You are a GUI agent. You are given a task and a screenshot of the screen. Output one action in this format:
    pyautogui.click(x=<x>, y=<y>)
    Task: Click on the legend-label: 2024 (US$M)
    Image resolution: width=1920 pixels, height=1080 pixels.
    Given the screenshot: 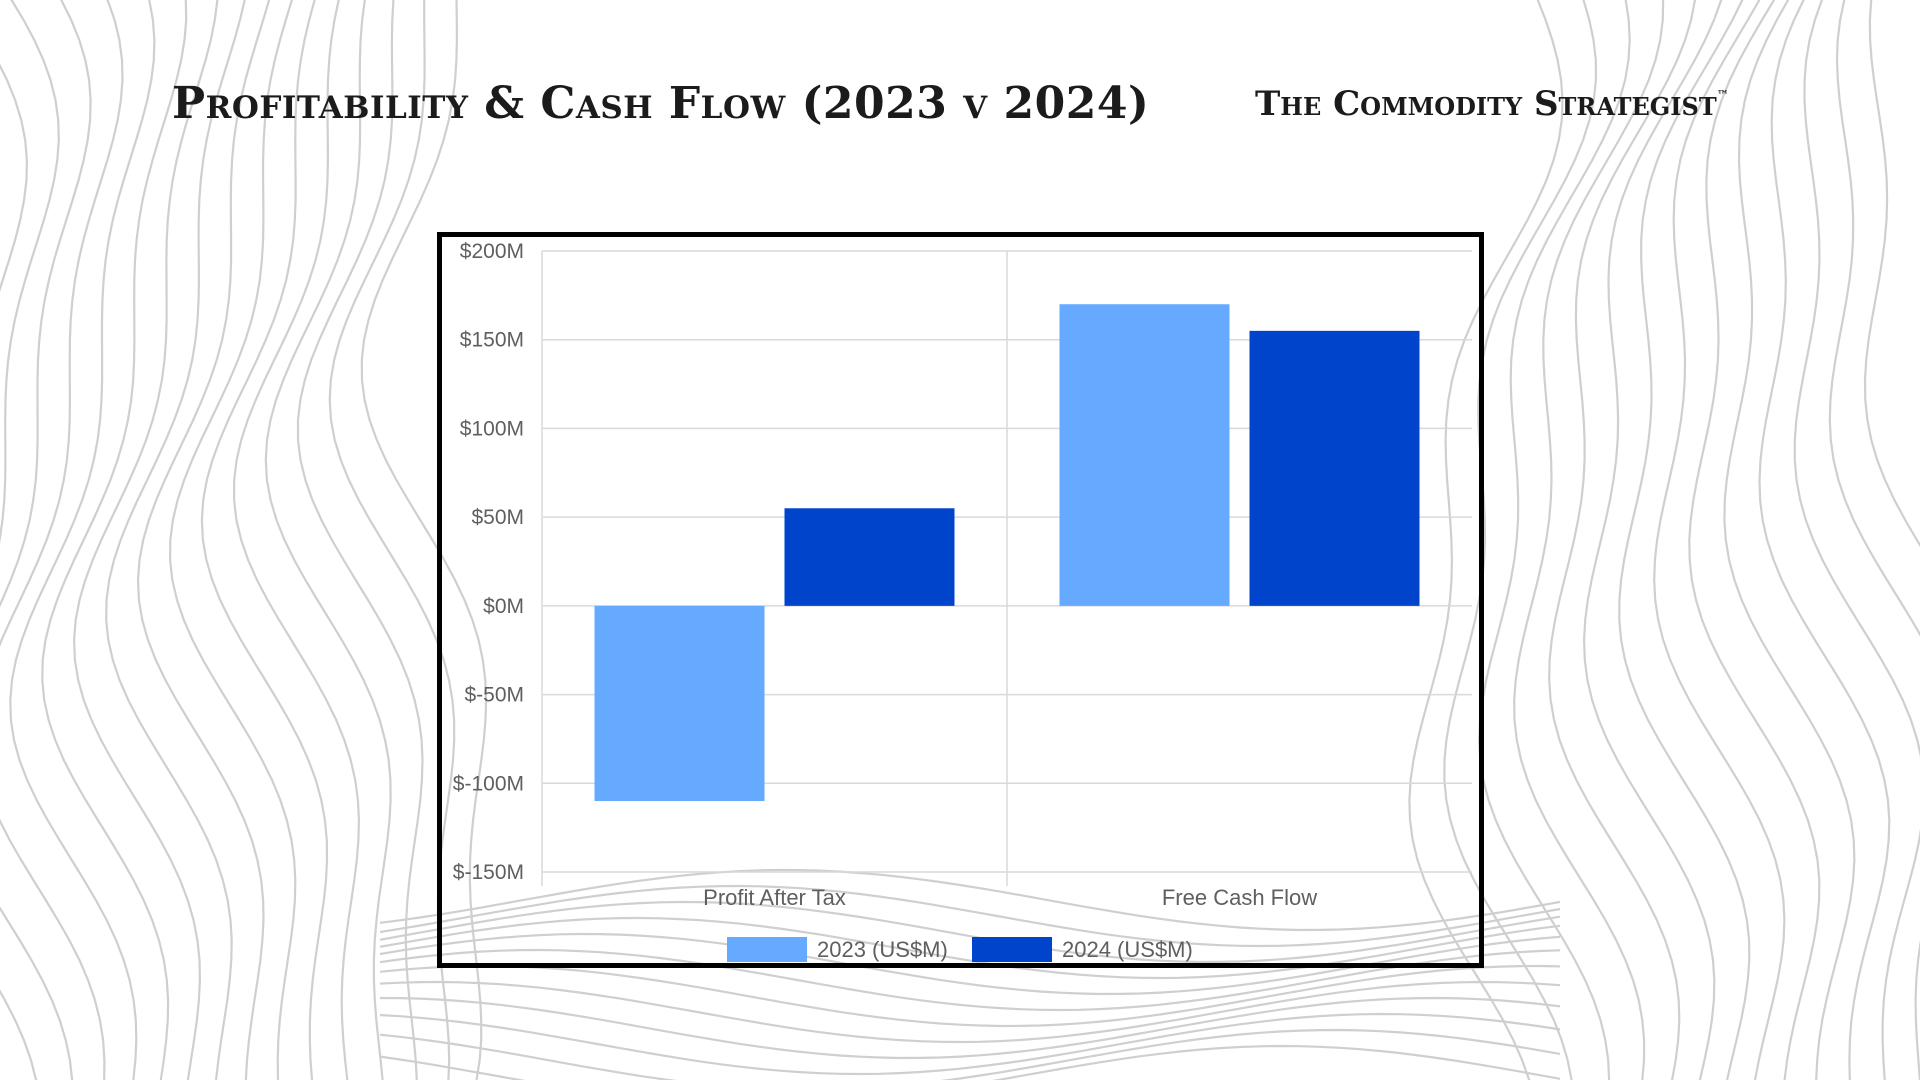 What is the action you would take?
    pyautogui.click(x=1127, y=949)
    